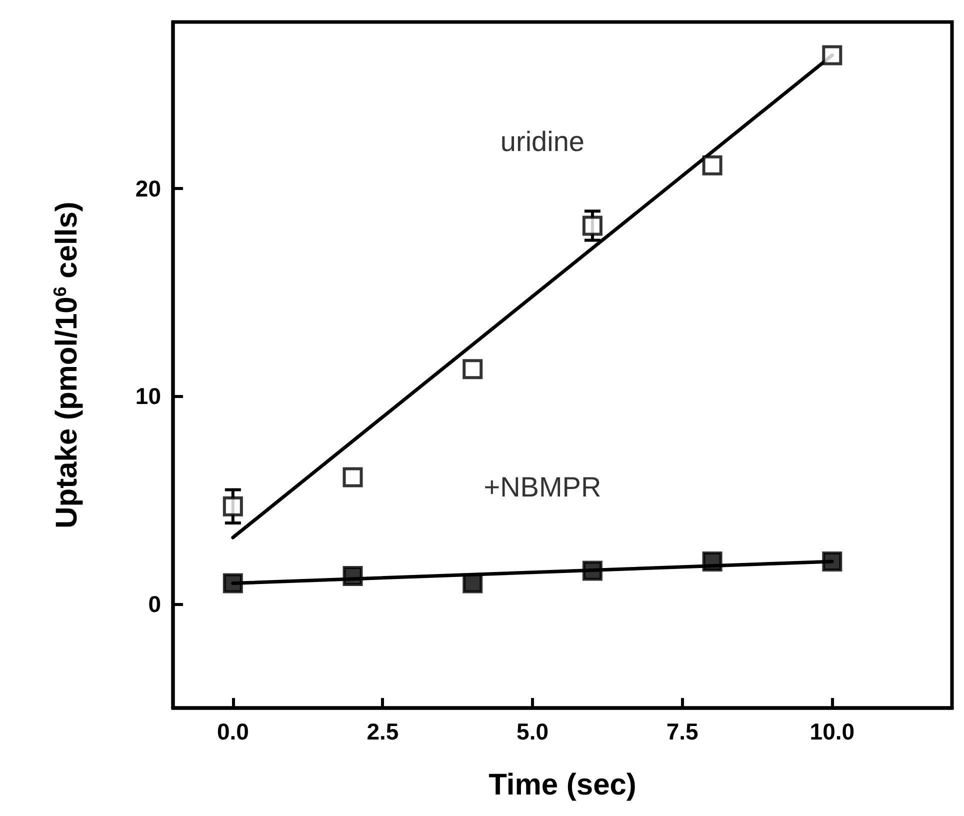  Describe the element at coordinates (562, 785) in the screenshot. I see `x-axis-title: Time (sec)` at that location.